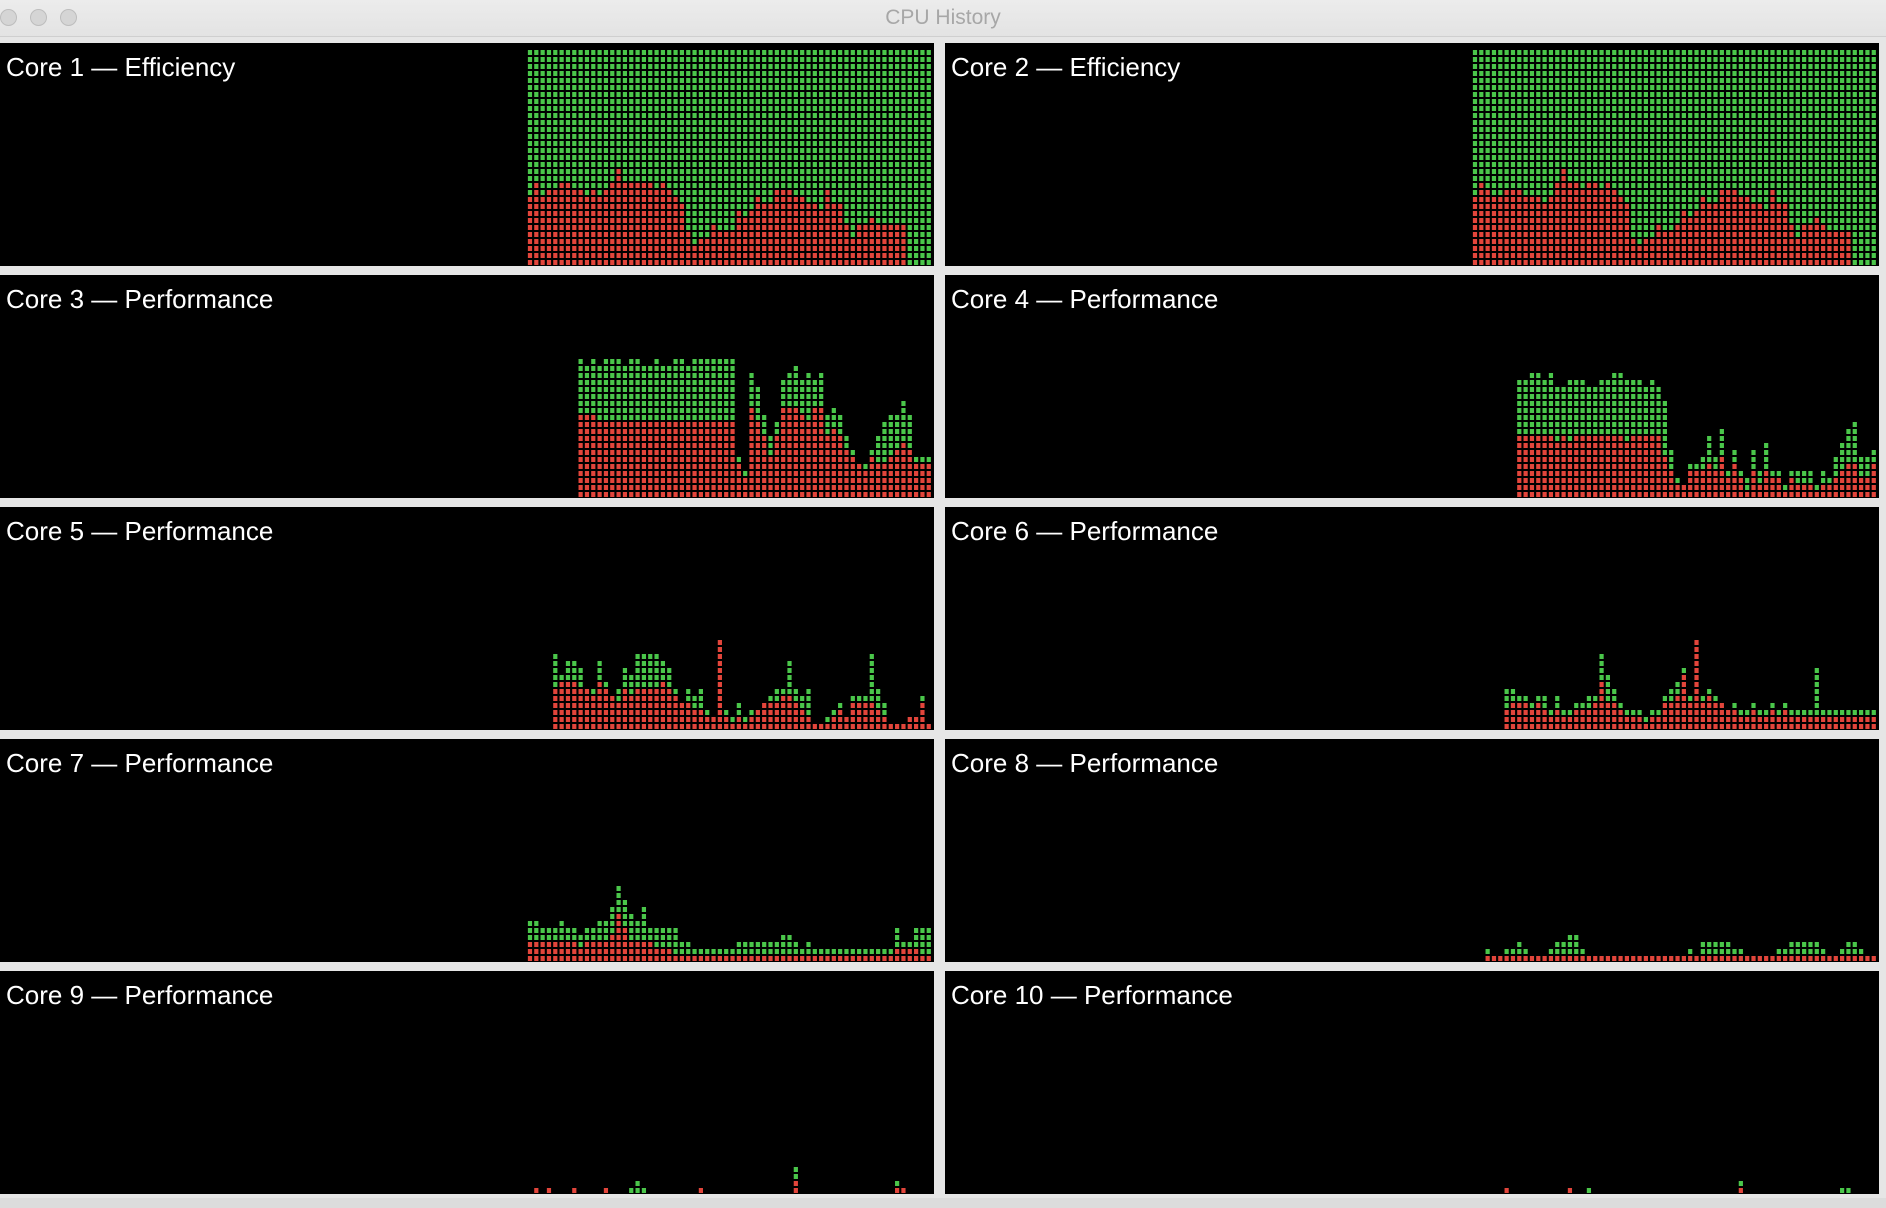 The image size is (1886, 1208). What do you see at coordinates (8, 17) in the screenshot?
I see `close-button` at bounding box center [8, 17].